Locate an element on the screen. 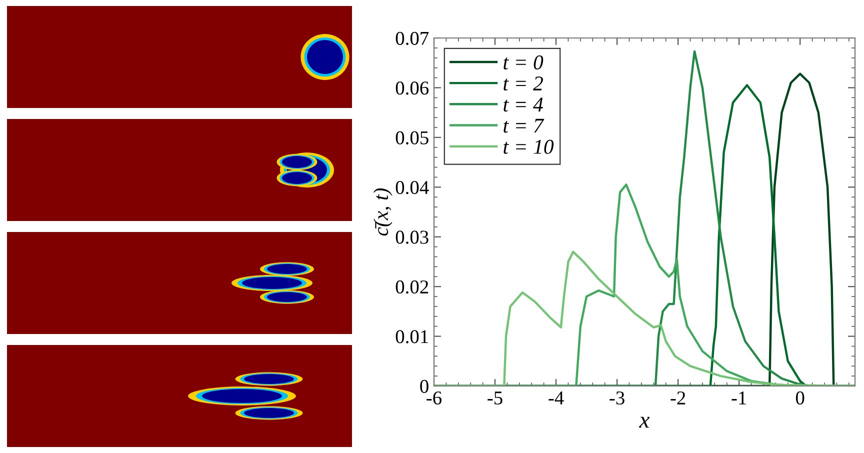  x-tick-label: -3 is located at coordinates (617, 398).